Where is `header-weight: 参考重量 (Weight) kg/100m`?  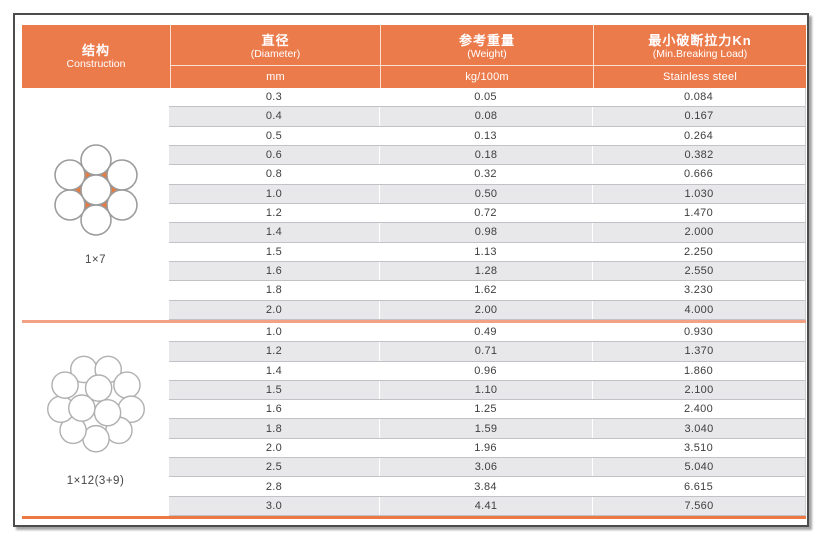 header-weight: 参考重量 (Weight) kg/100m is located at coordinates (486, 56).